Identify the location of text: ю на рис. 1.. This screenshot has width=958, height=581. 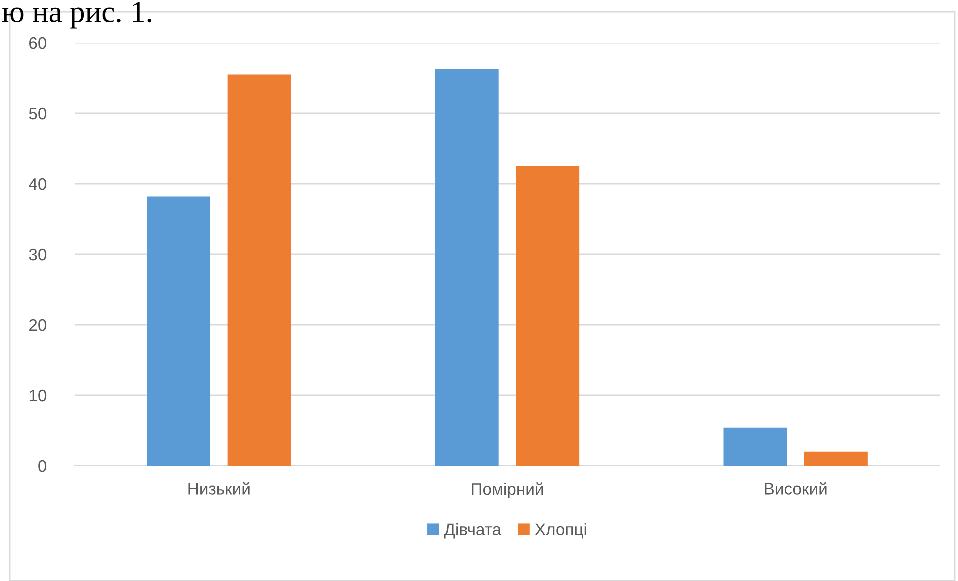
(77, 15).